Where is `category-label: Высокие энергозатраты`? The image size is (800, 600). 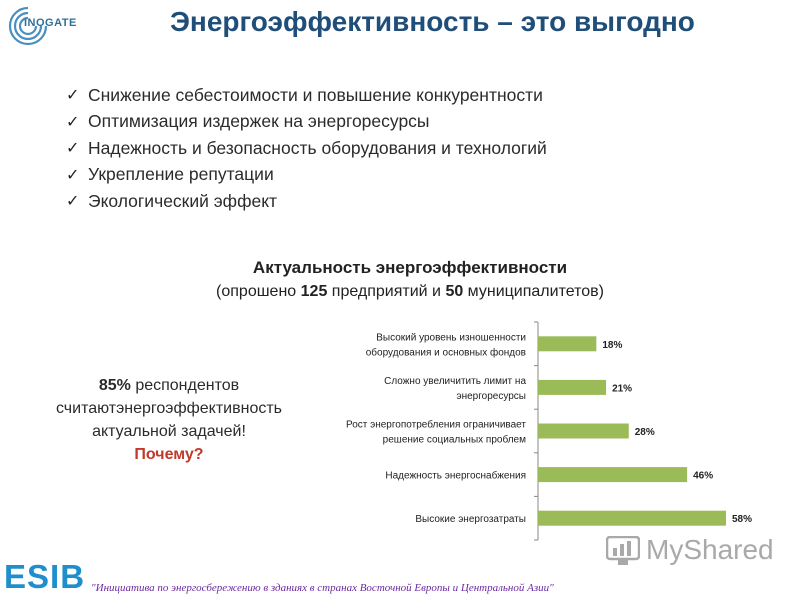
category-label: Высокие энергозатраты is located at coordinates (470, 519).